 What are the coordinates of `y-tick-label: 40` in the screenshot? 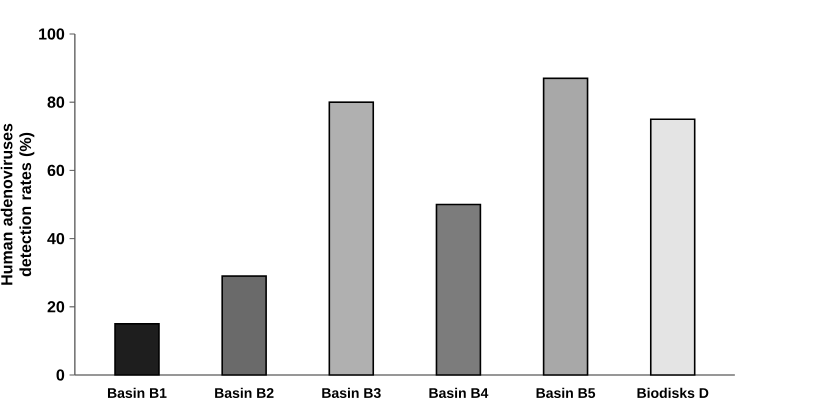 It's located at (55, 238).